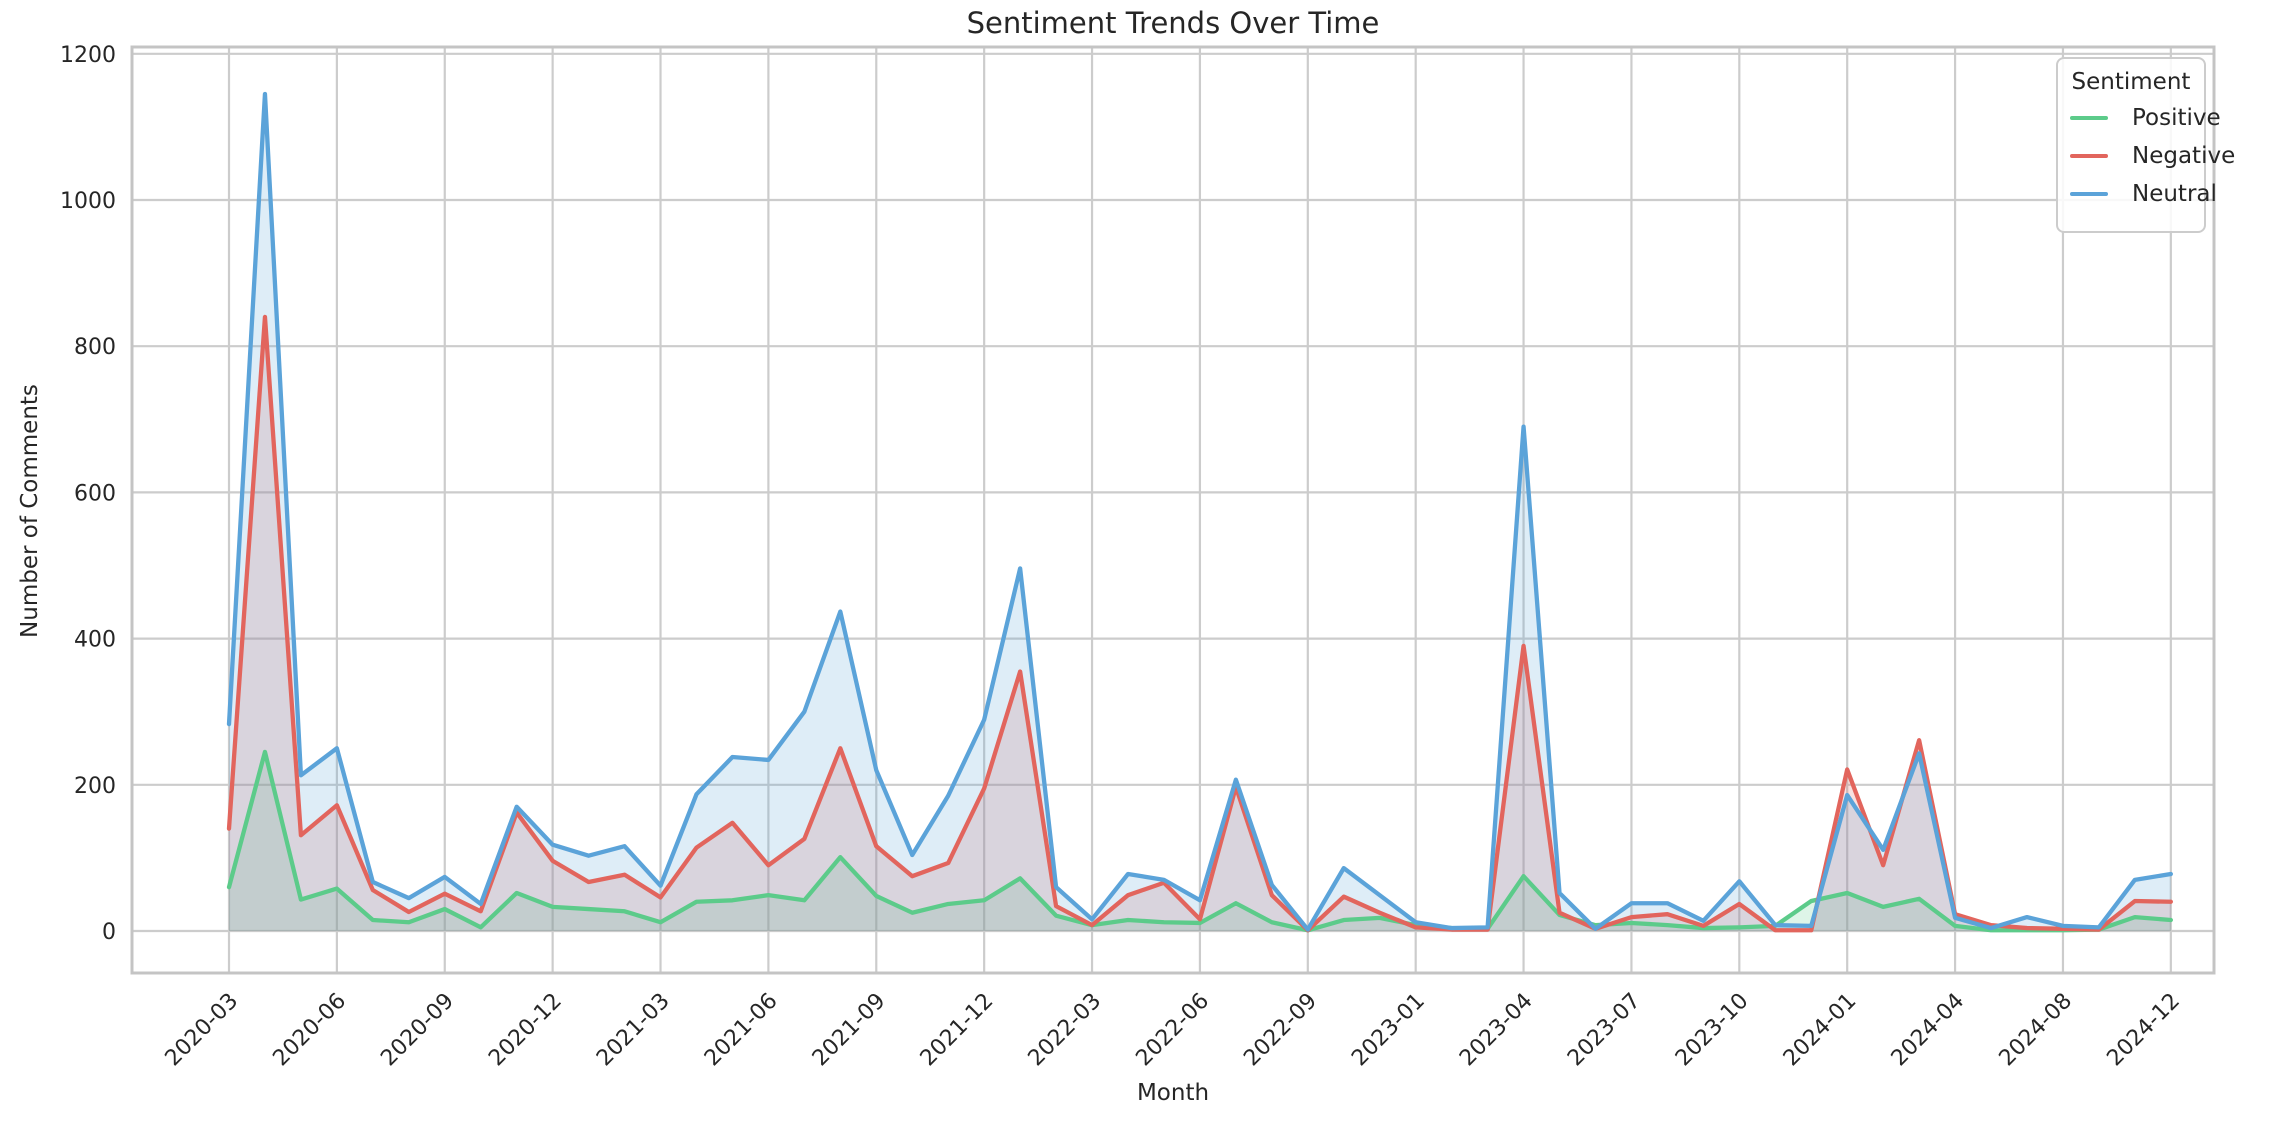 The width and height of the screenshot is (2284, 1131). I want to click on legend-item-neutral: Neutral, so click(2143, 194).